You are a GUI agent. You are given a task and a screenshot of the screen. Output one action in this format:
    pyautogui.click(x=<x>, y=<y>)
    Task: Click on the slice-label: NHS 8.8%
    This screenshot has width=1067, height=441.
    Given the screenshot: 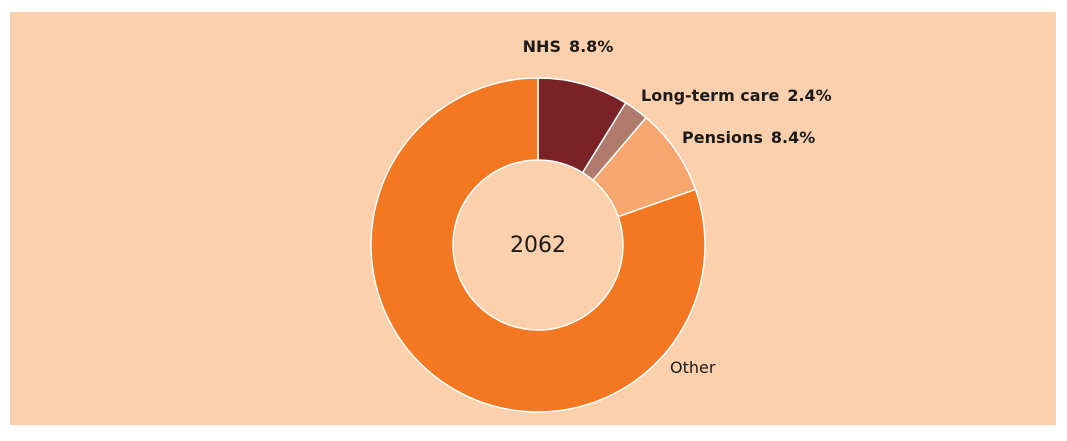 What is the action you would take?
    pyautogui.click(x=568, y=46)
    